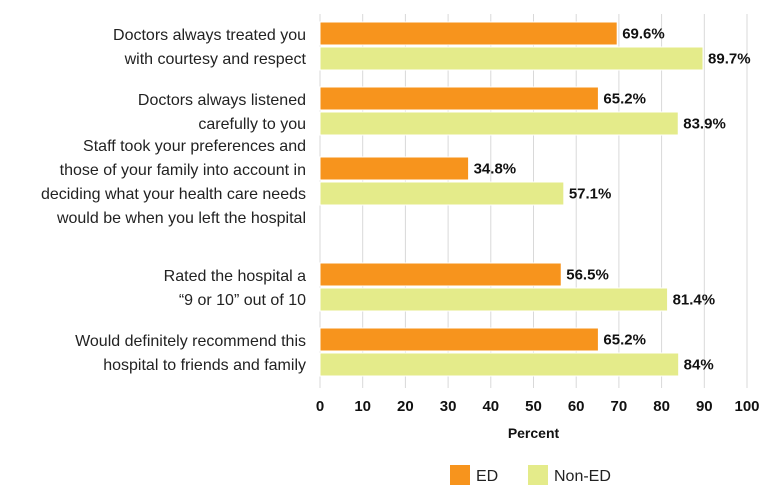 The width and height of the screenshot is (780, 494). I want to click on category-label-line: Staff took your preferences and, so click(194, 146).